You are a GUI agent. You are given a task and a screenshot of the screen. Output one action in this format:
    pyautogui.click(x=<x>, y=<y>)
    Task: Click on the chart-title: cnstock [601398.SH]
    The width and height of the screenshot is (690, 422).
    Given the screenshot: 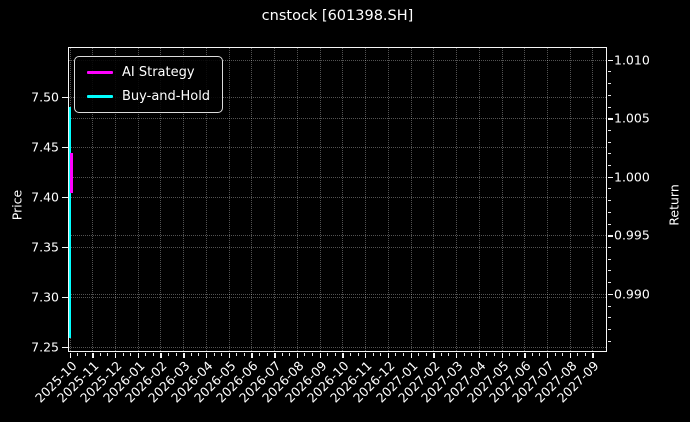 What is the action you would take?
    pyautogui.click(x=337, y=16)
    